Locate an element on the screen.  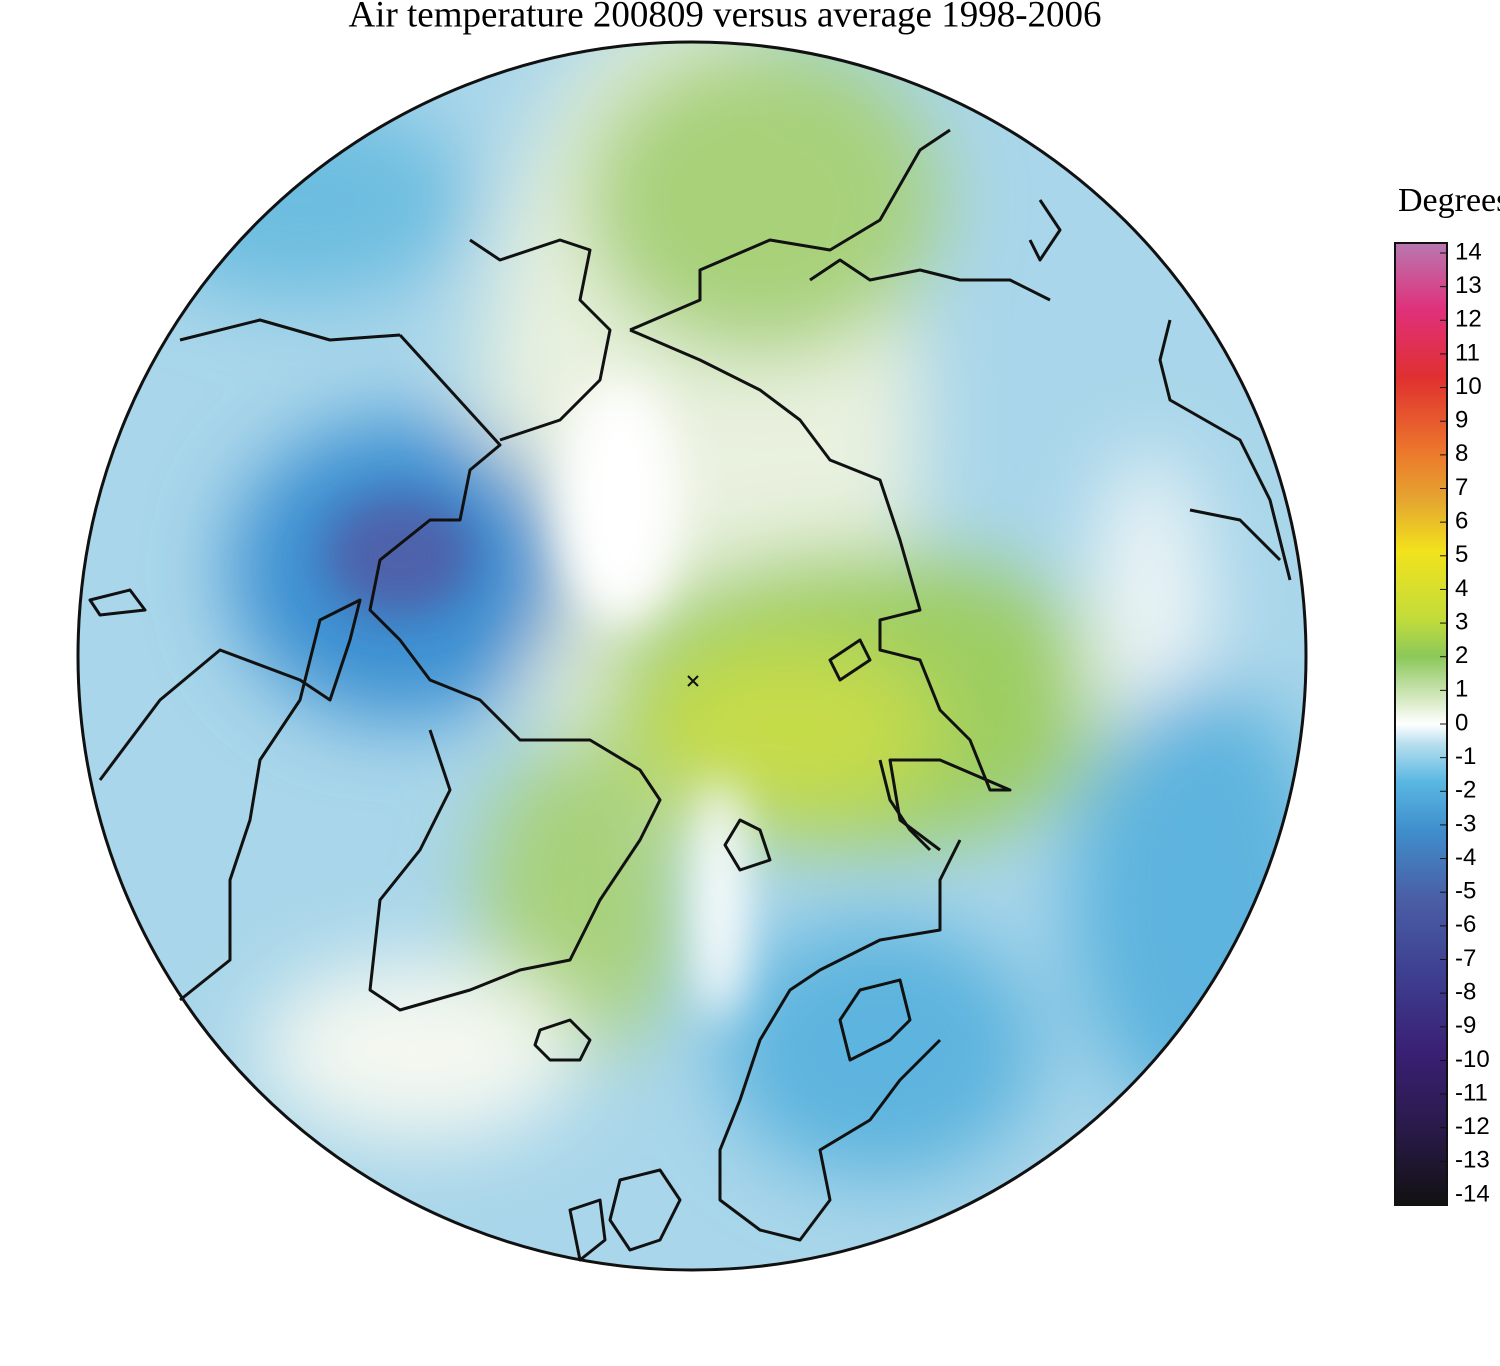
tick-label: -13 is located at coordinates (1472, 1160).